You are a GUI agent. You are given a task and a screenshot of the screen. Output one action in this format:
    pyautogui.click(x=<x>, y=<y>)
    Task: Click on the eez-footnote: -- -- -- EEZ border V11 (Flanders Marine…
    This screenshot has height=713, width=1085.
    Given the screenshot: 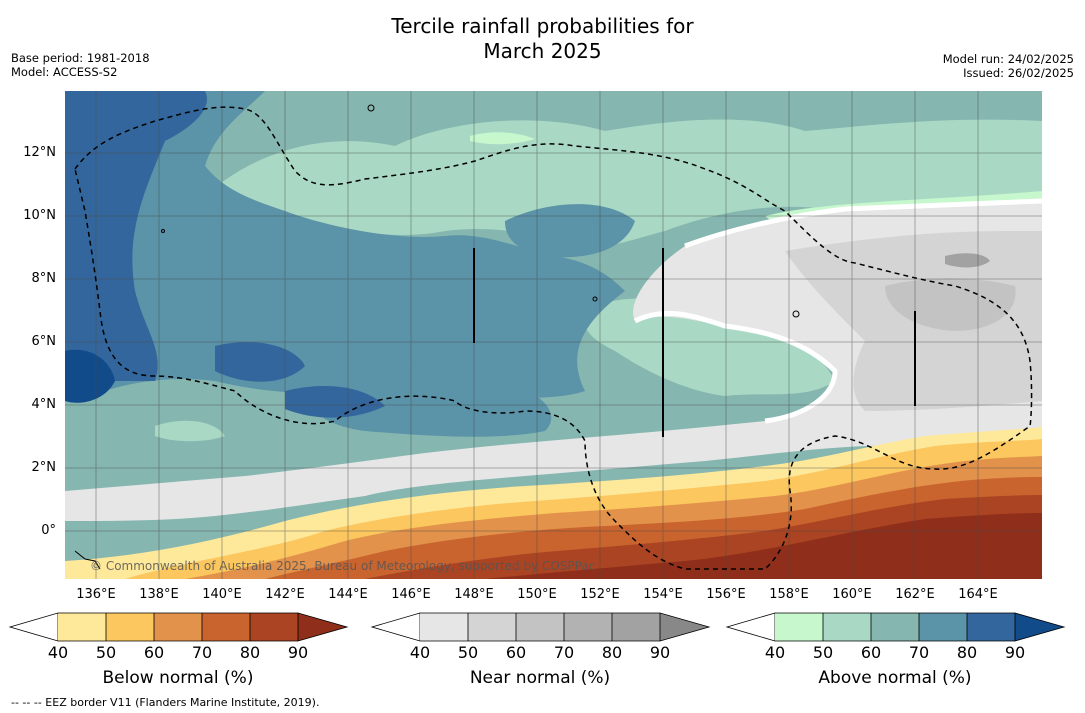 What is the action you would take?
    pyautogui.click(x=165, y=702)
    